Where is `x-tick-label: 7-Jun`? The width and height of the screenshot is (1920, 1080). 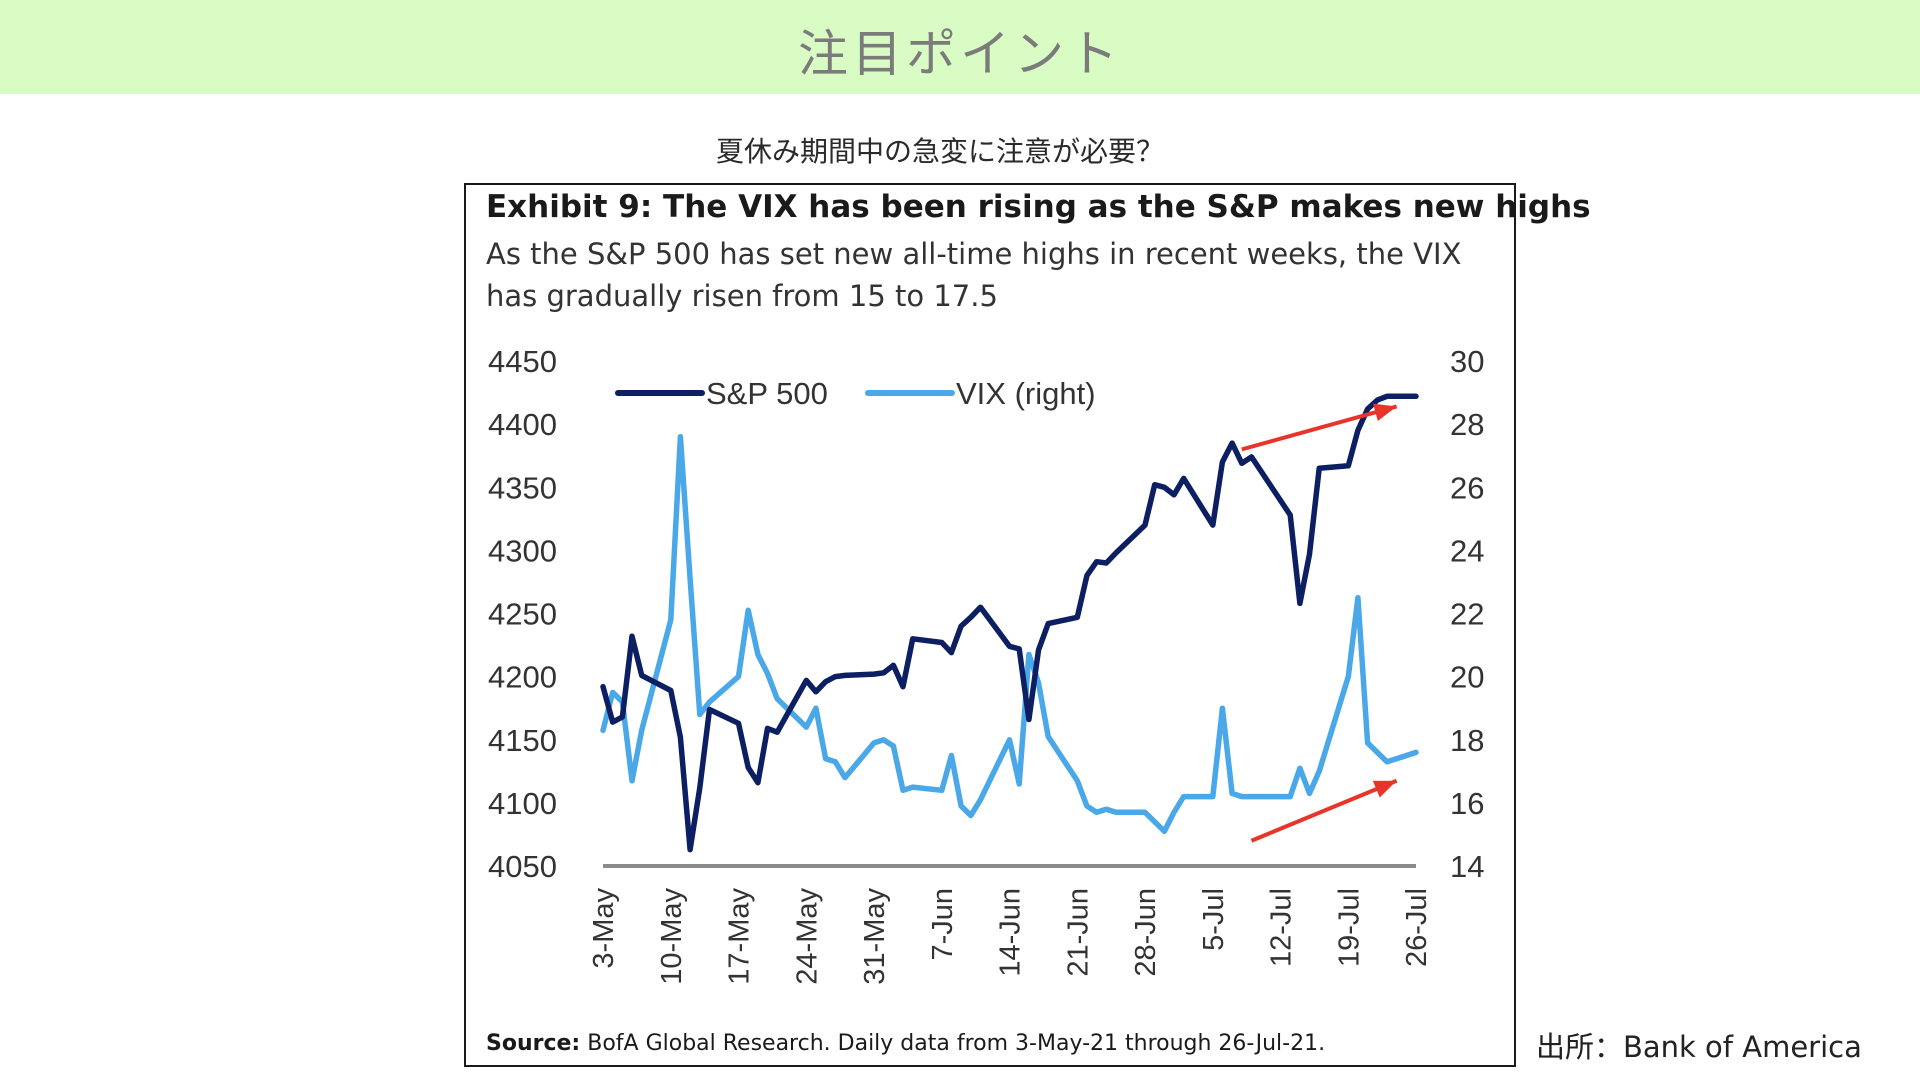 x-tick-label: 7-Jun is located at coordinates (943, 924).